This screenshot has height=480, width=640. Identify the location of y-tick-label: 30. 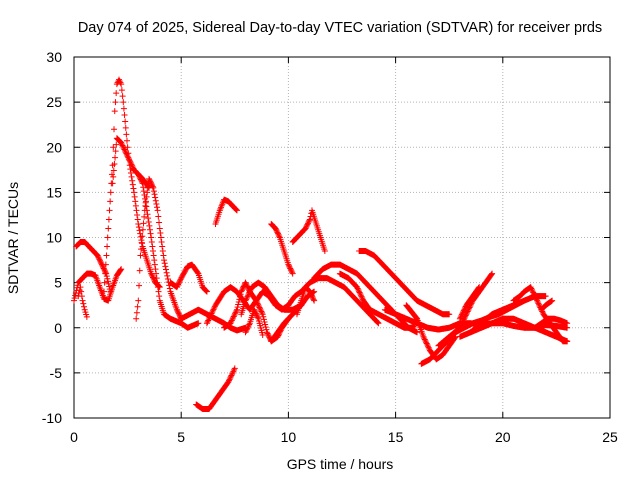
(54, 57).